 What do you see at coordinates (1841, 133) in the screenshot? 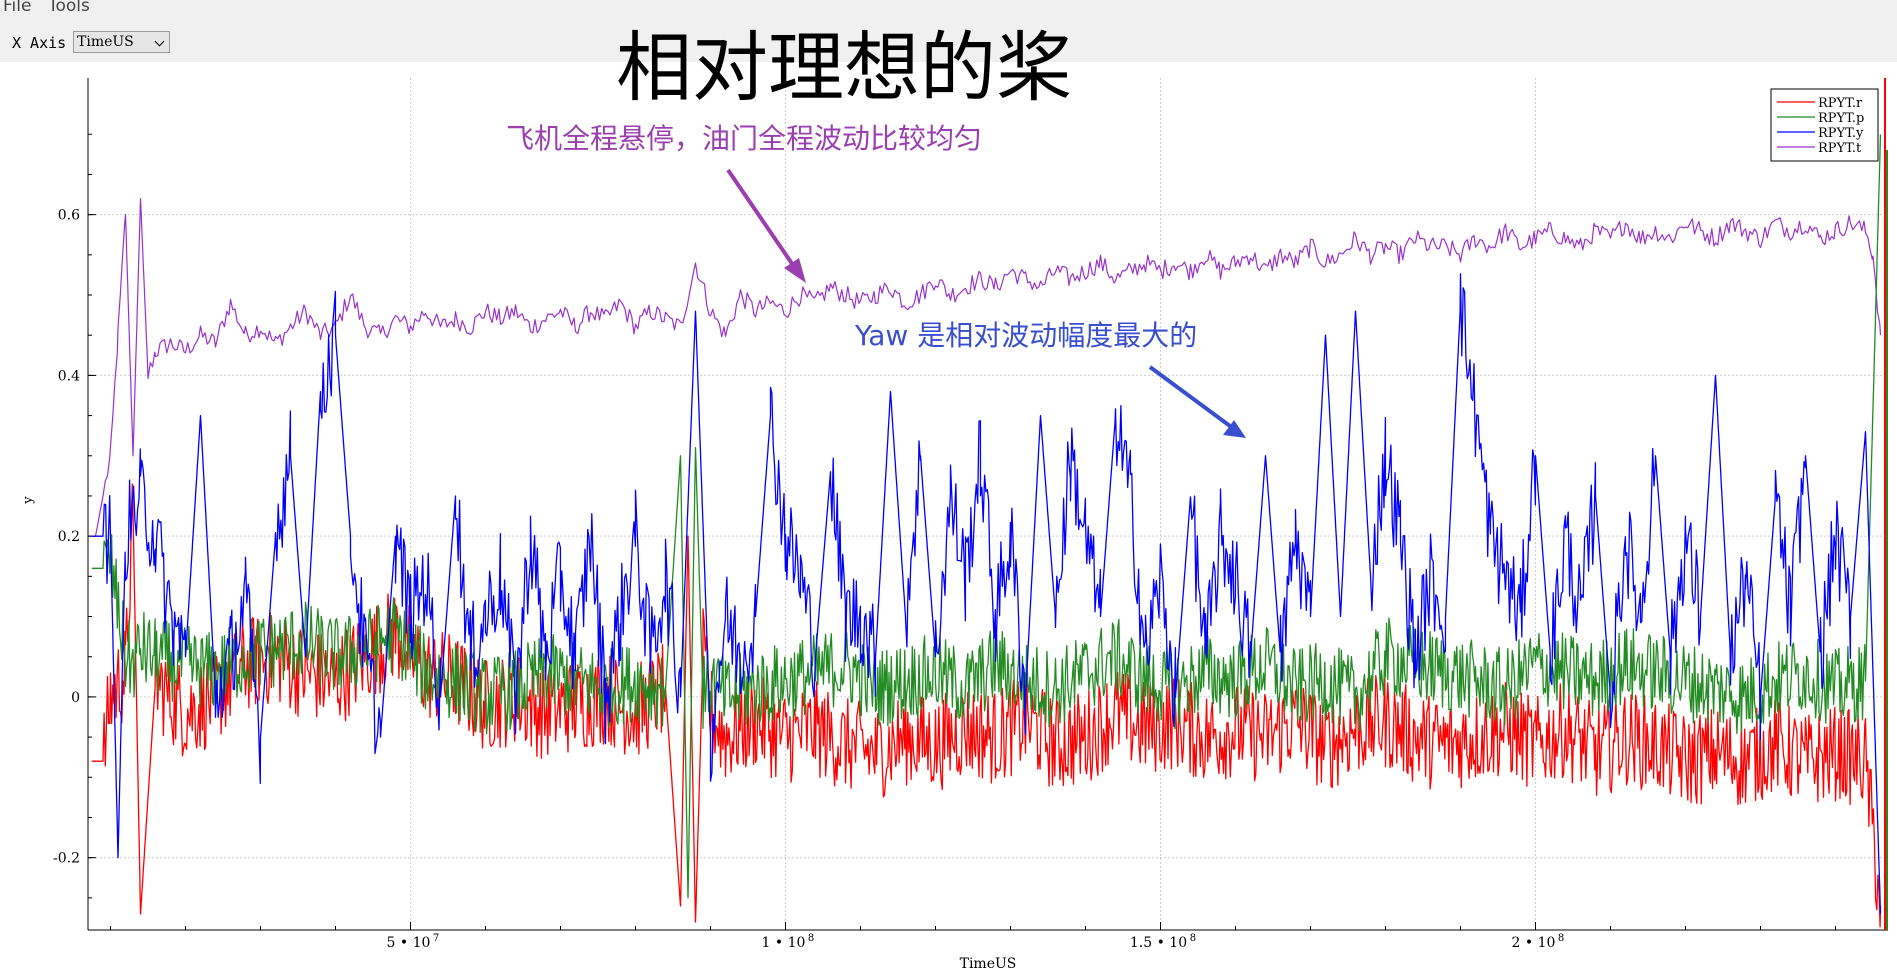
I see `legend-label: RPYT.y` at bounding box center [1841, 133].